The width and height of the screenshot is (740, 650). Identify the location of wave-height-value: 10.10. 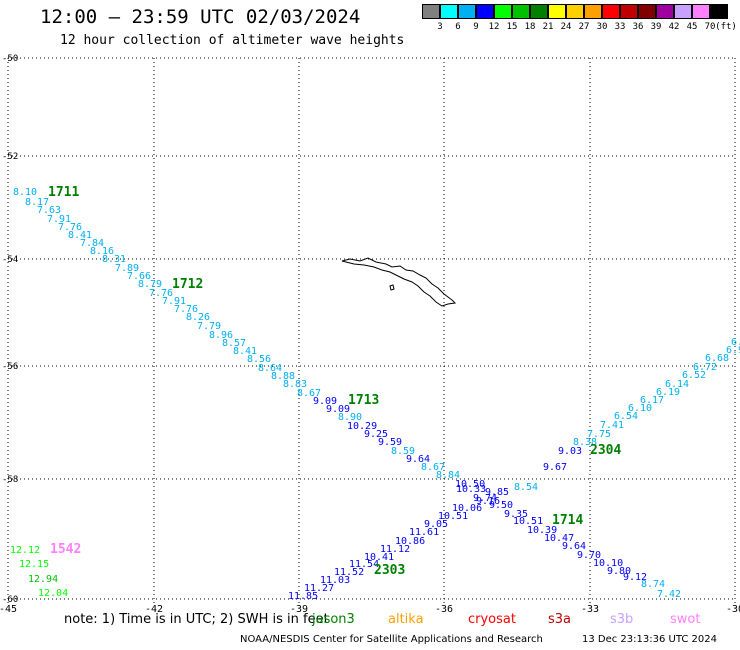
(608, 563).